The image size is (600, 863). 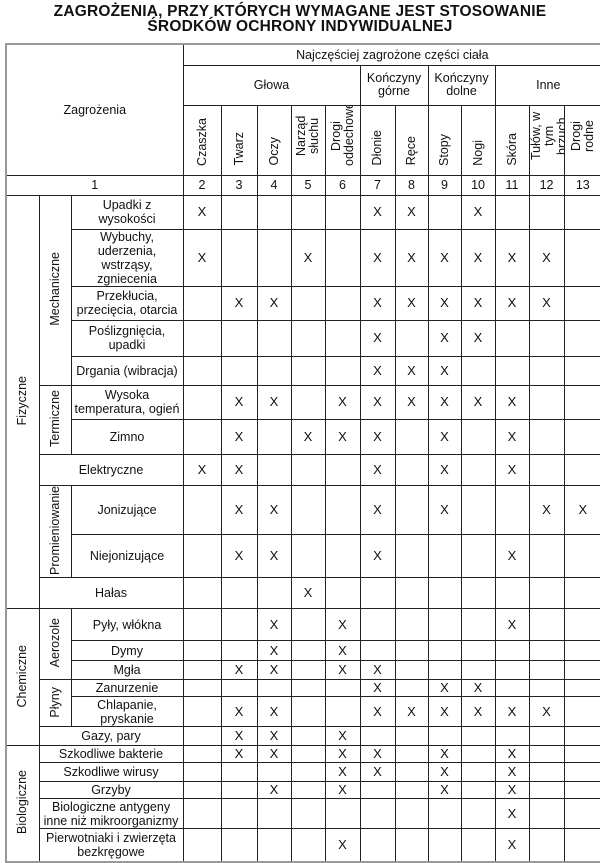 What do you see at coordinates (300, 26) in the screenshot?
I see `title-line-2: ŚRODKÓW OCHRONY INDYWIDUALNEJ` at bounding box center [300, 26].